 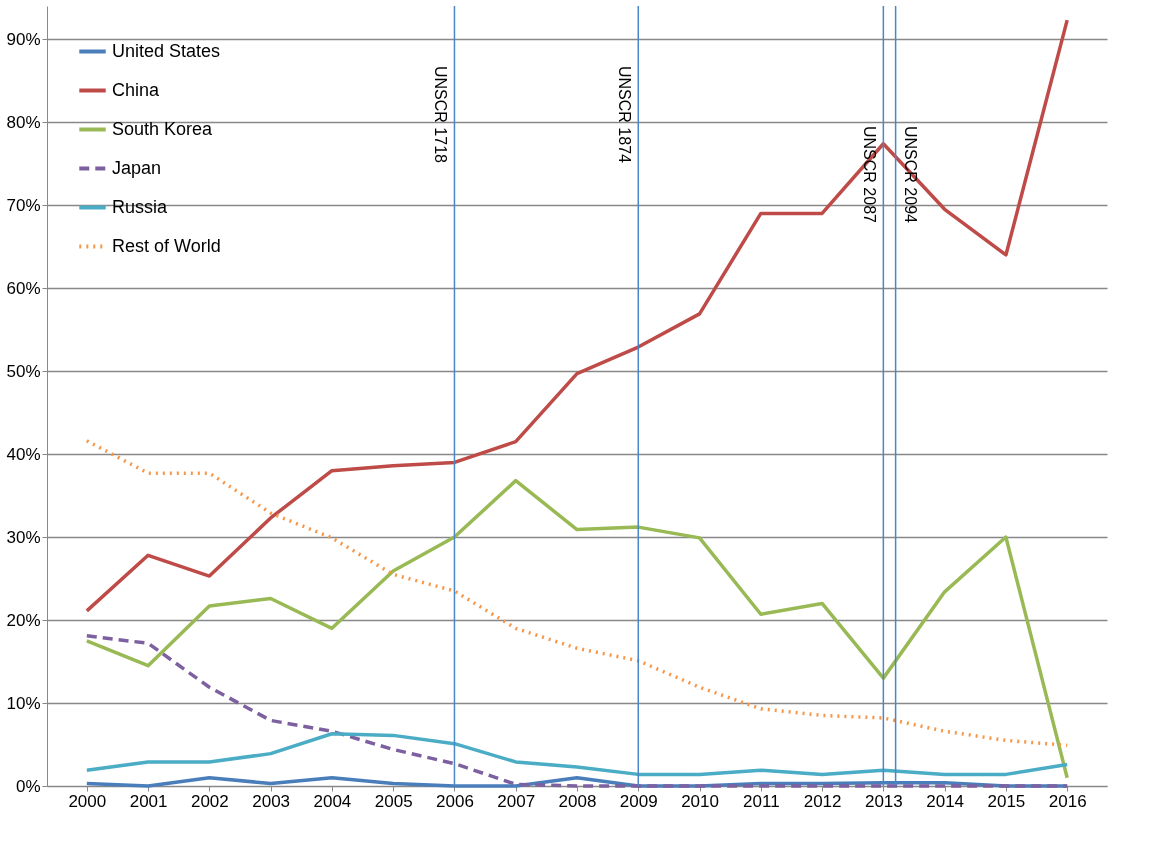 I want to click on x-tick-label: 2009, so click(x=638, y=801).